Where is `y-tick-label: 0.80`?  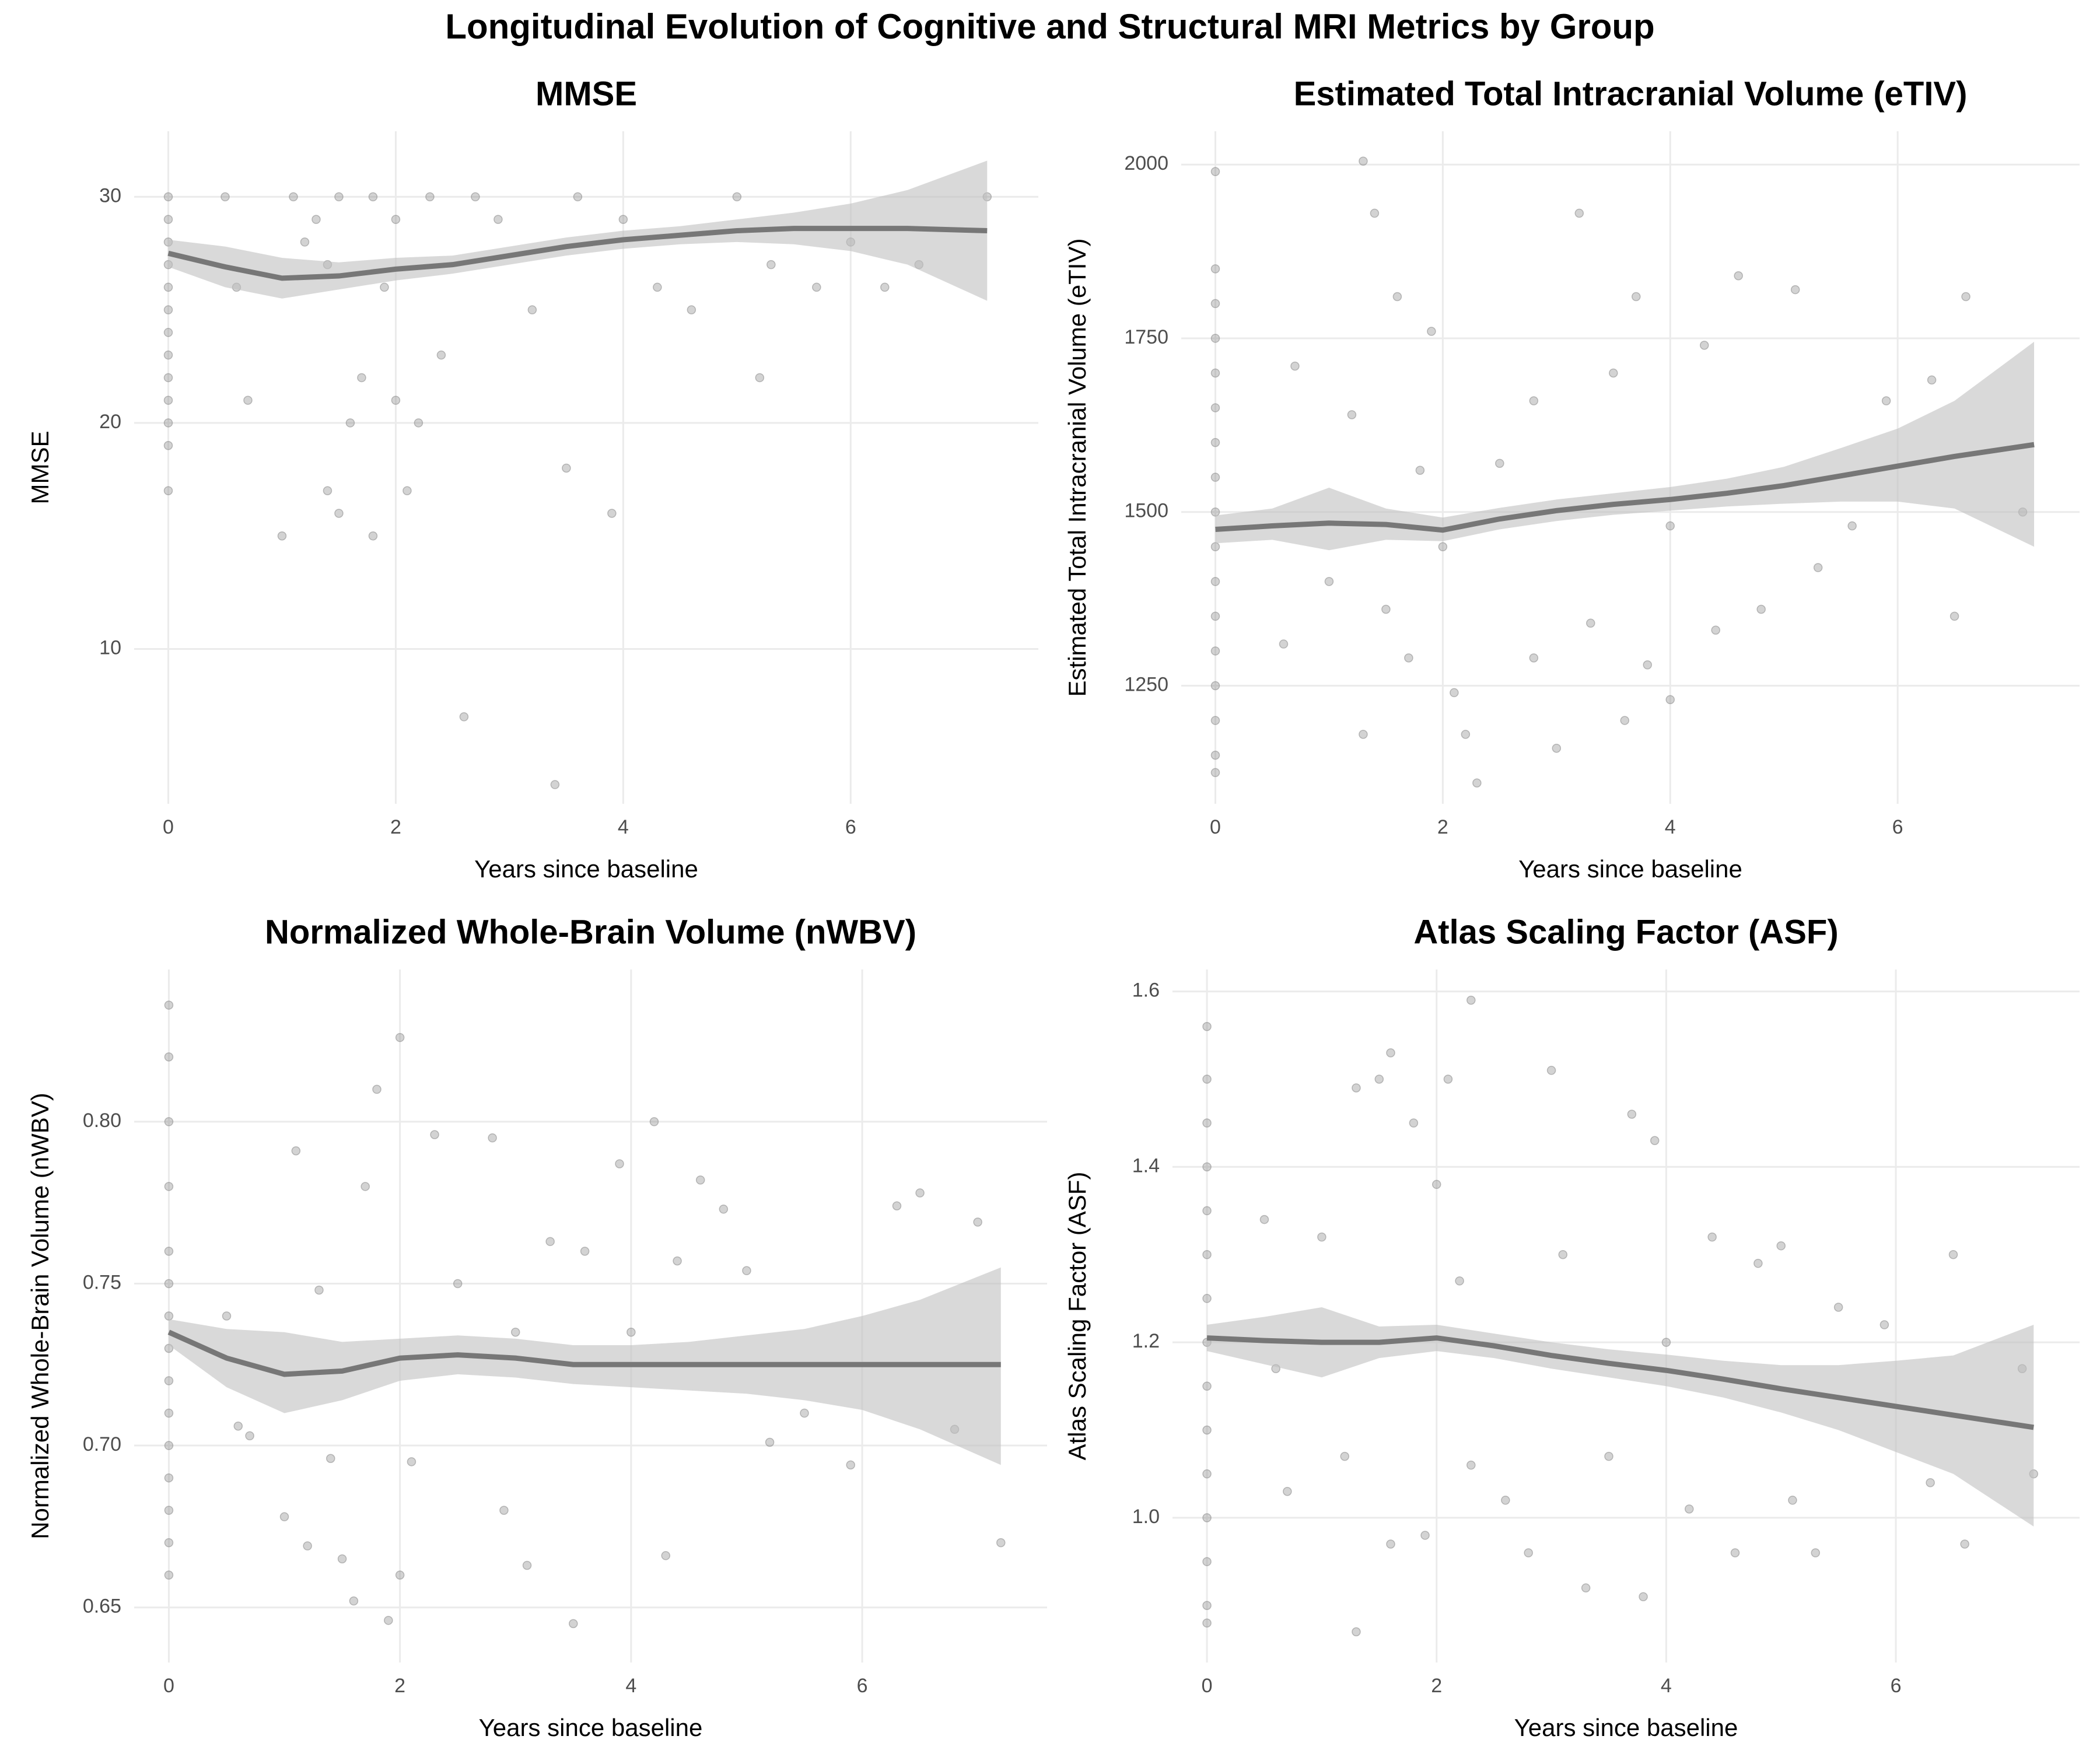 y-tick-label: 0.80 is located at coordinates (102, 1121).